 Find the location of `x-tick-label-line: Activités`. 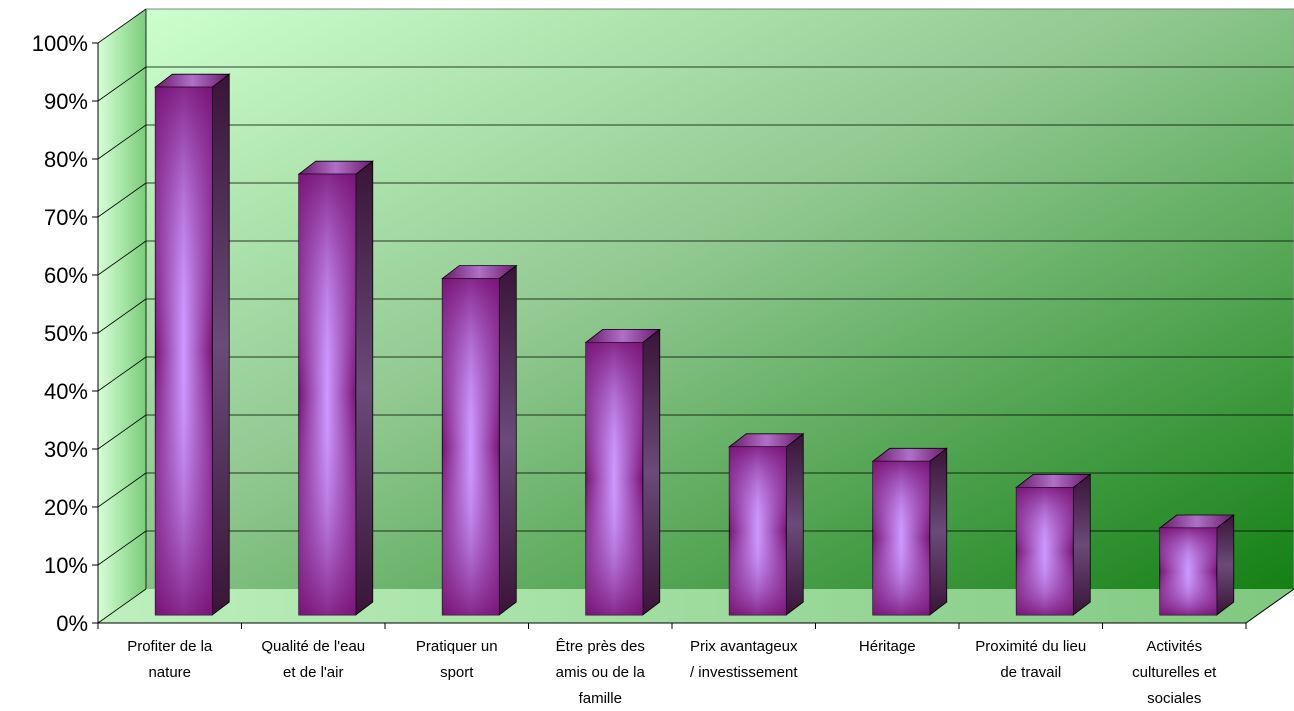

x-tick-label-line: Activités is located at coordinates (1174, 646).